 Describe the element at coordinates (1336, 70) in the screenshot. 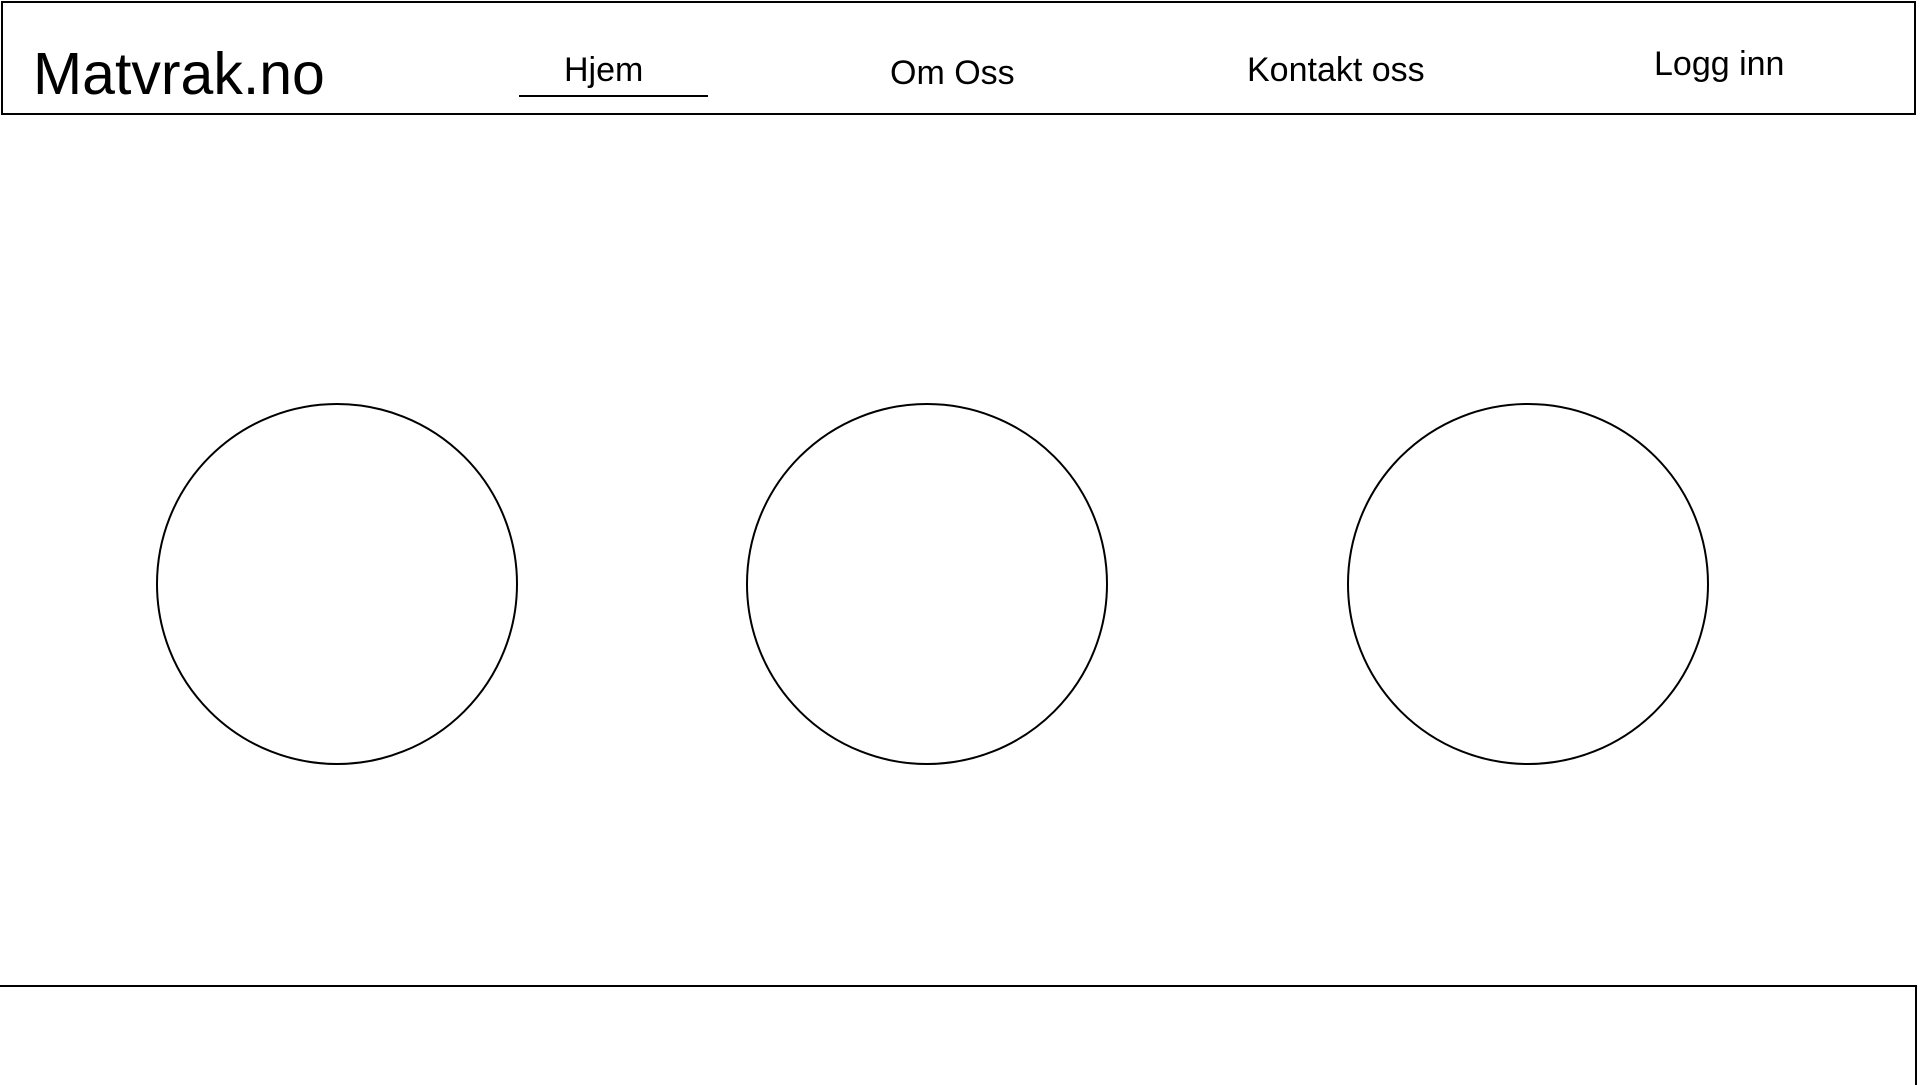

I see `nav-item-contact: Kontakt oss` at that location.